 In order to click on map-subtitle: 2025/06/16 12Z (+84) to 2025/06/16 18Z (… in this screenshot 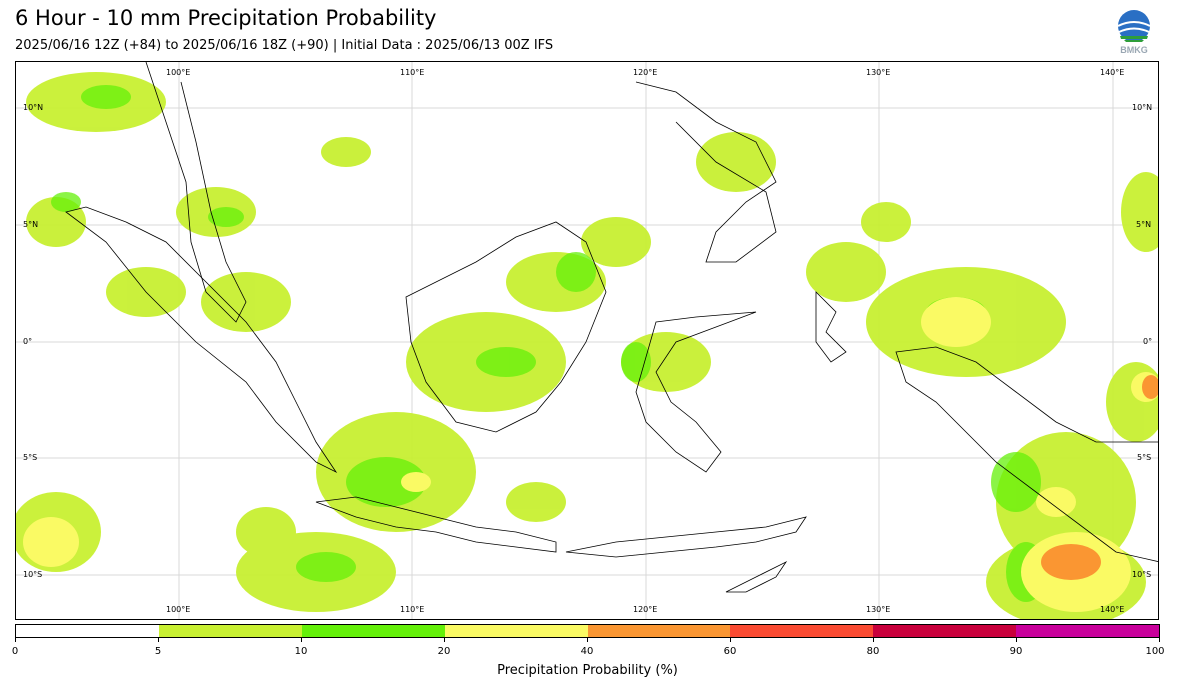, I will do `click(284, 45)`.